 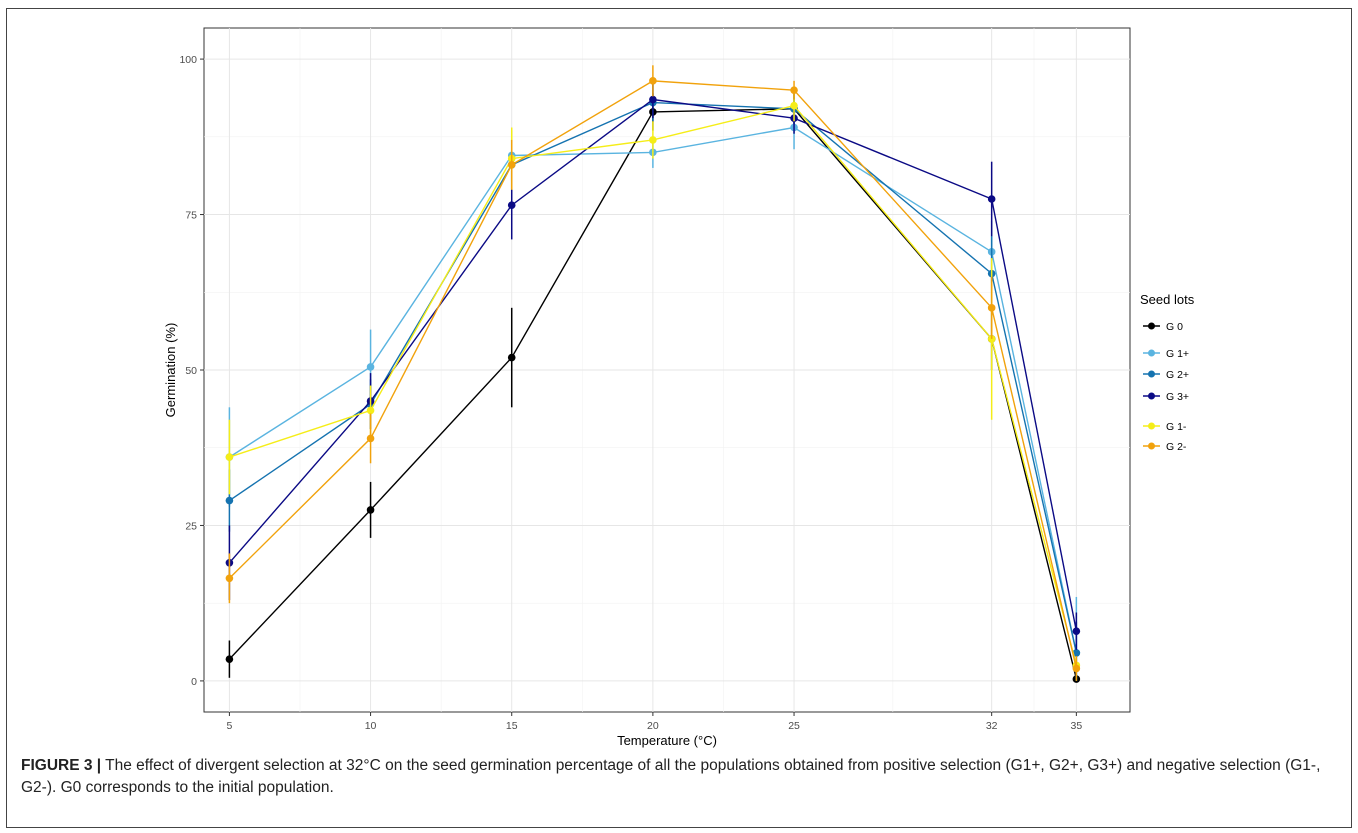 What do you see at coordinates (1177, 397) in the screenshot?
I see `legend-label-g3-plus: G 3+` at bounding box center [1177, 397].